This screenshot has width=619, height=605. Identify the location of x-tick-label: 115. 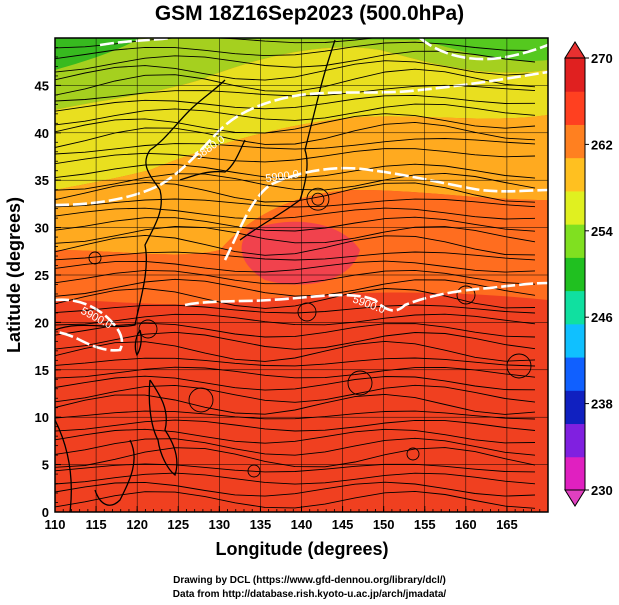
(96, 524).